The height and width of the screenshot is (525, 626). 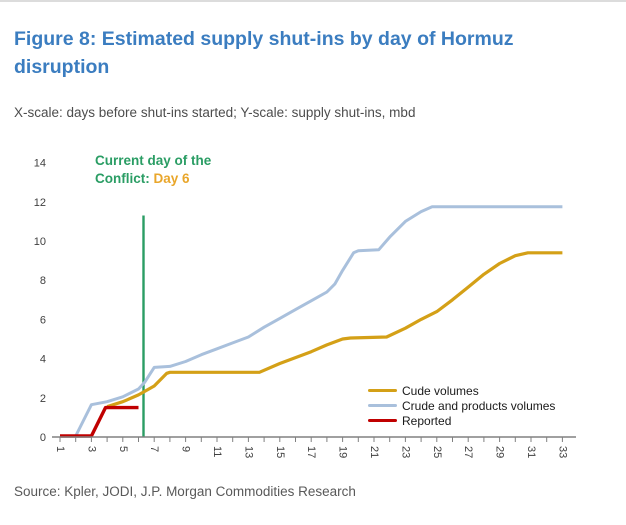 What do you see at coordinates (217, 451) in the screenshot?
I see `x-tick-label: 11` at bounding box center [217, 451].